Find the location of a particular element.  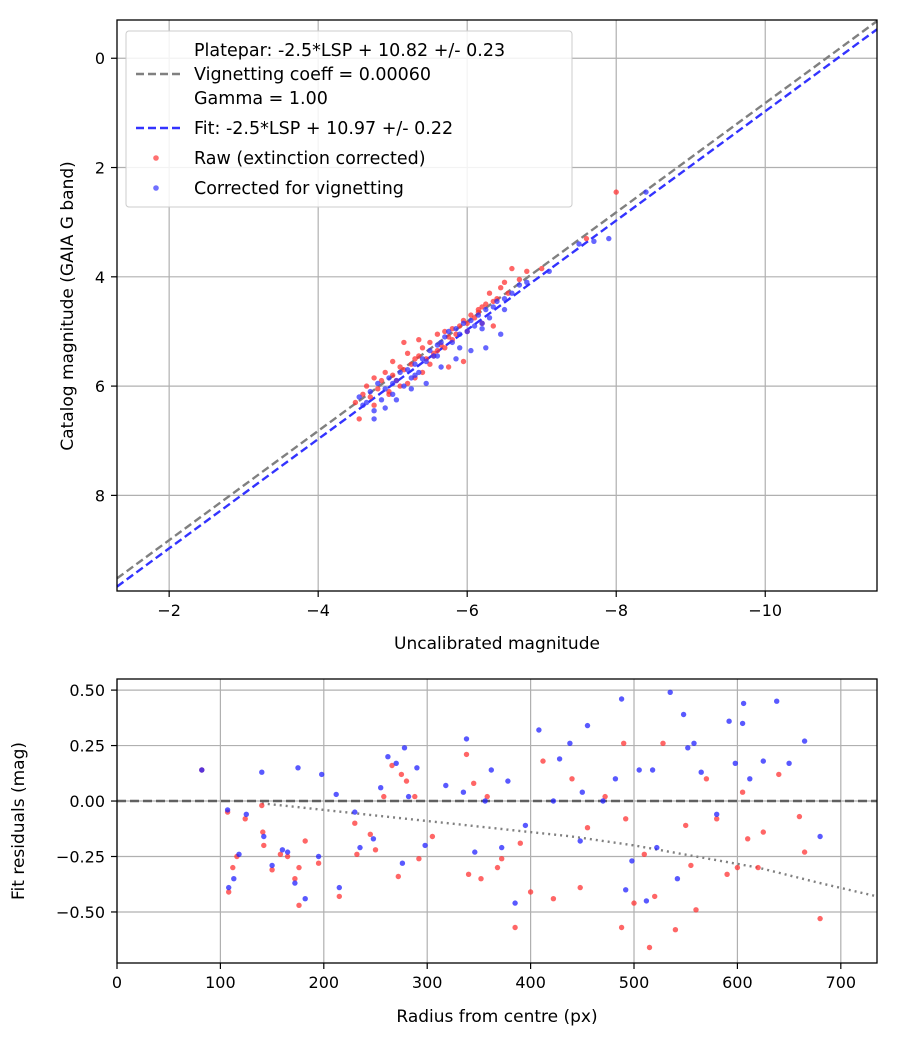

legend-gamma-label: Gamma = 1.00 is located at coordinates (261, 99).